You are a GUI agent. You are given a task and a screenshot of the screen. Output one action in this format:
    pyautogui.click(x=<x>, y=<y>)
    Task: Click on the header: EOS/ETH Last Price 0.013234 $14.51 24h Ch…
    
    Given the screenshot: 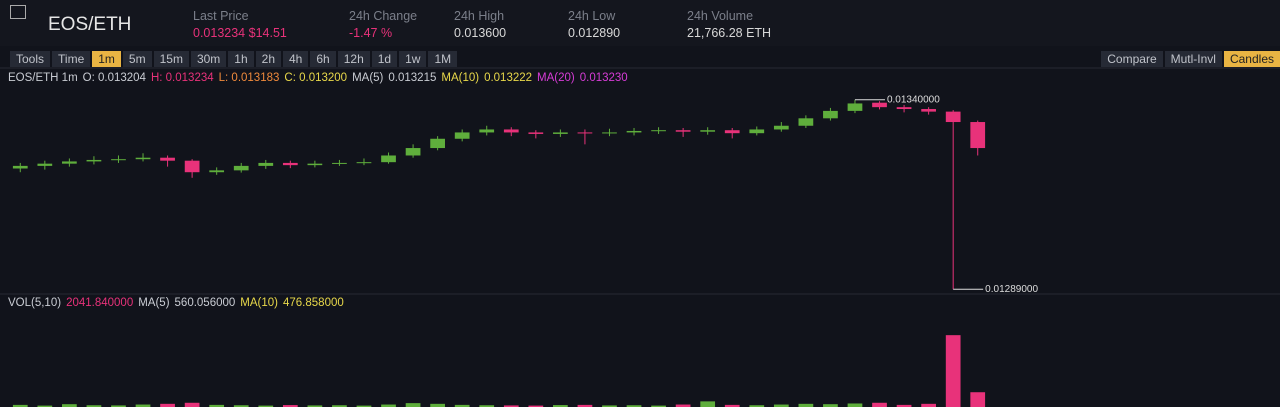 What is the action you would take?
    pyautogui.click(x=640, y=23)
    